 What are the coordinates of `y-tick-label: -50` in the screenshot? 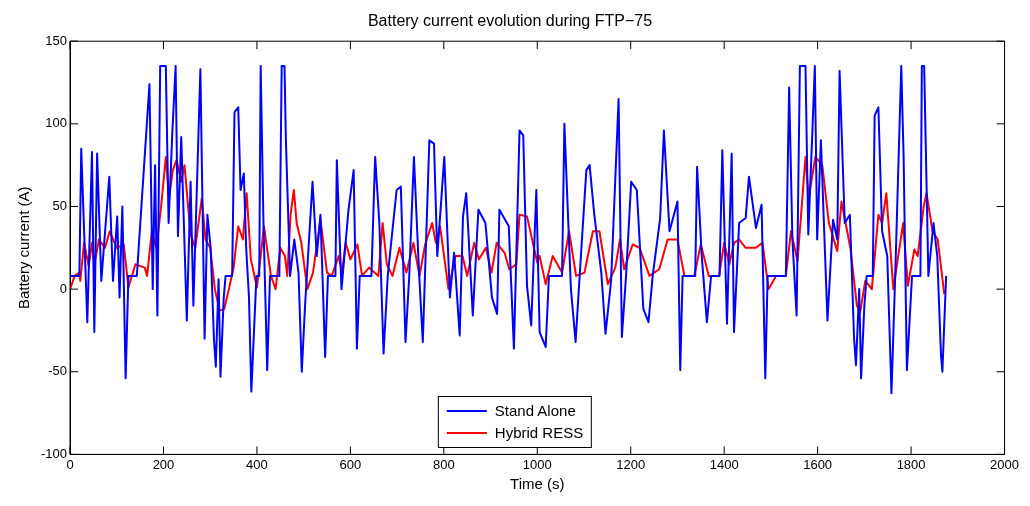 It's located at (58, 371).